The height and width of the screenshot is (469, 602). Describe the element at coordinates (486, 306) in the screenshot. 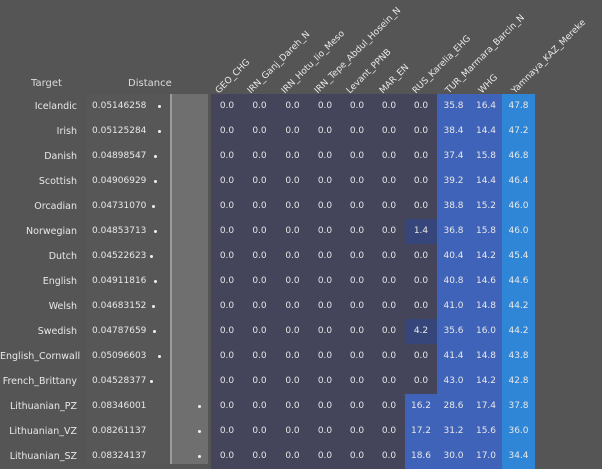

I see `cell-whg: 14.8` at that location.